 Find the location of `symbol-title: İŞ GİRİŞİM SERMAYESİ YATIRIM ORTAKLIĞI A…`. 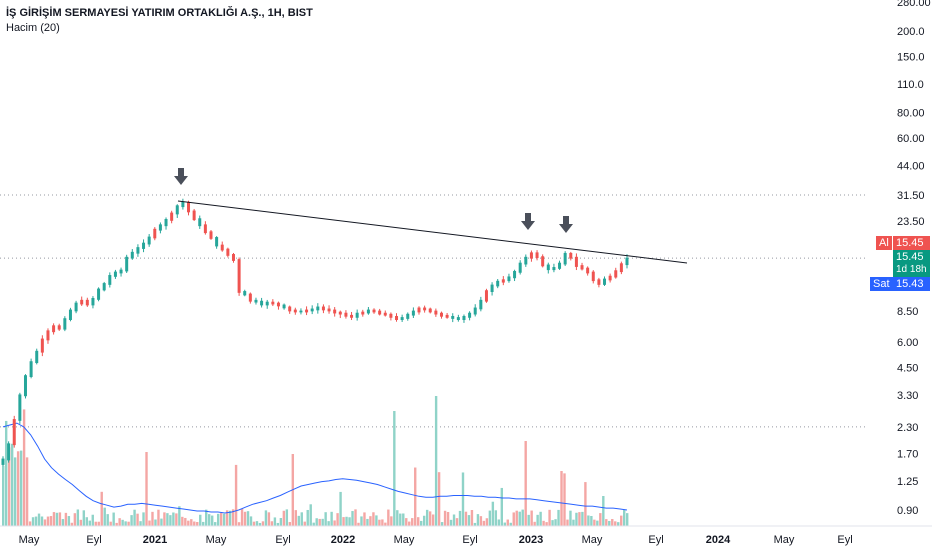

symbol-title: İŞ GİRİŞİM SERMAYESİ YATIRIM ORTAKLIĞI A… is located at coordinates (159, 13).